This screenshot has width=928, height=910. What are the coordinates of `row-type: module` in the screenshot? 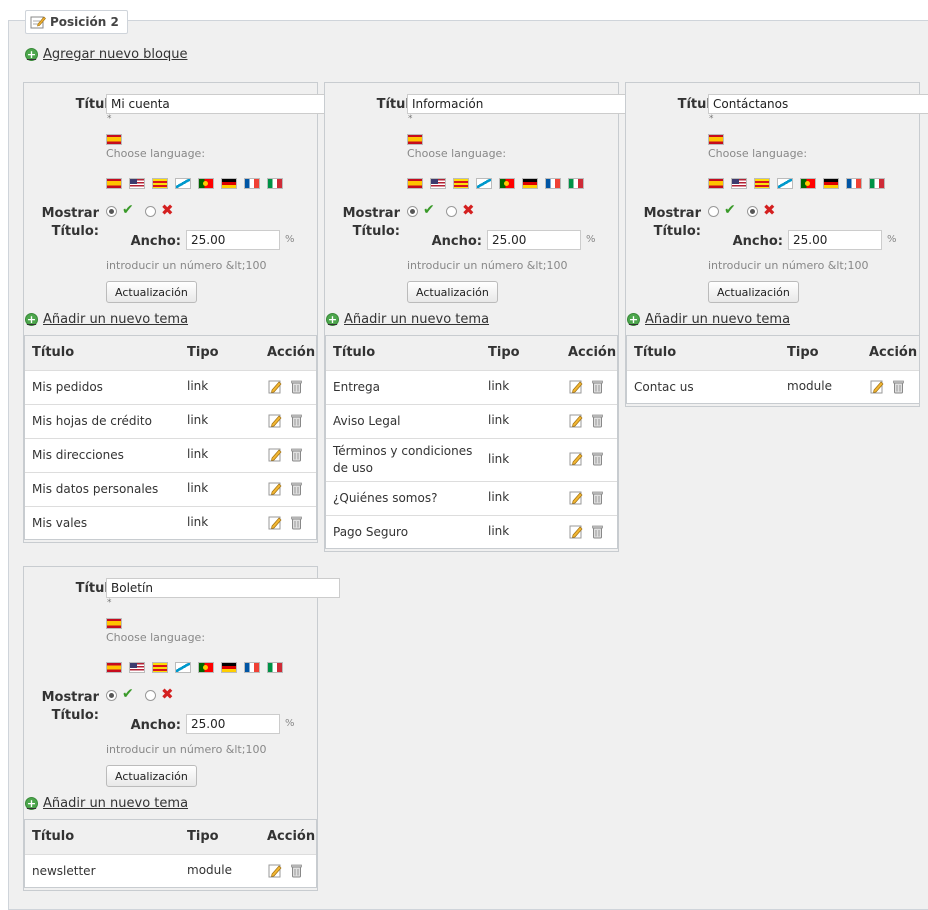 It's located at (809, 386).